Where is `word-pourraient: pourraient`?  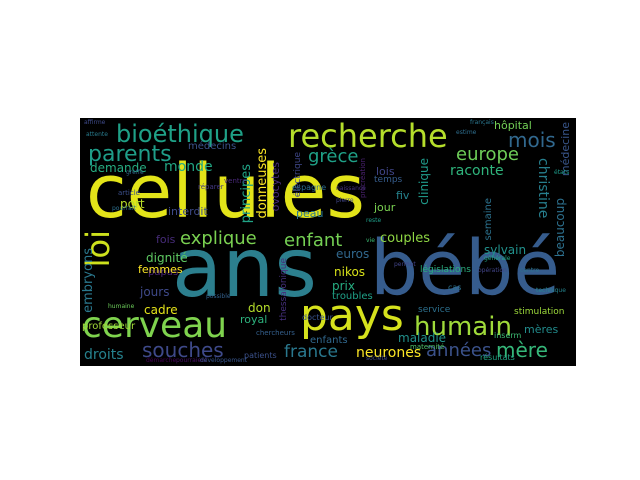
word-pourraient: pourraient is located at coordinates (192, 360).